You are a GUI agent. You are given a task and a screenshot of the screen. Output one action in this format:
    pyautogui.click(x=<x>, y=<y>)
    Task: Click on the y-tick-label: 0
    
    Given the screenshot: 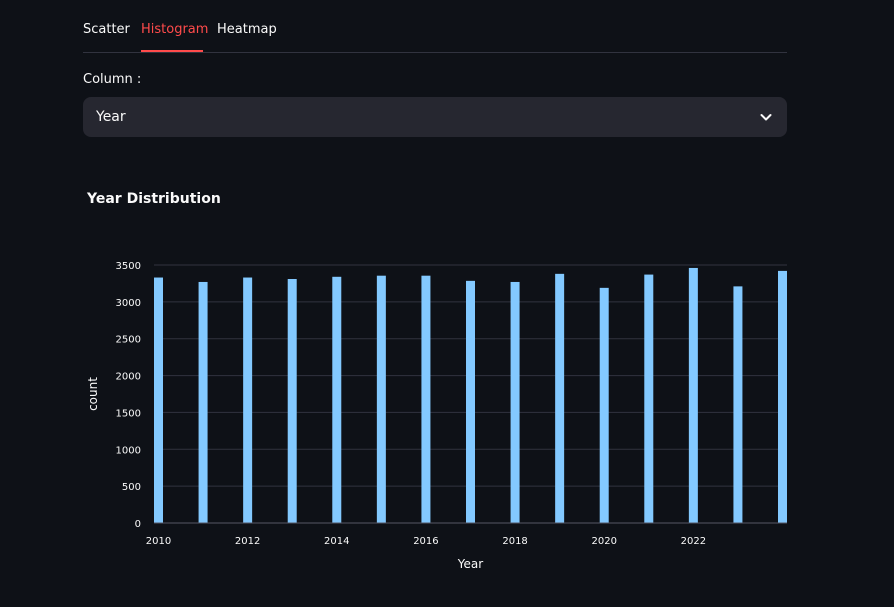 What is the action you would take?
    pyautogui.click(x=138, y=524)
    